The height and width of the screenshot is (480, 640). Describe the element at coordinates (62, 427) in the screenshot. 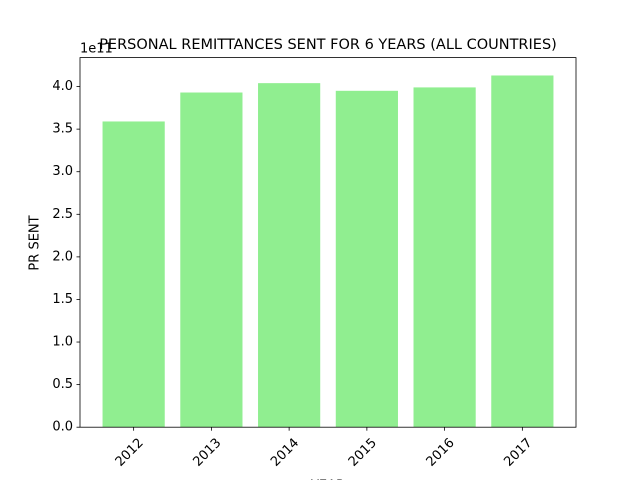

I see `y-tick-label: 0.0` at that location.